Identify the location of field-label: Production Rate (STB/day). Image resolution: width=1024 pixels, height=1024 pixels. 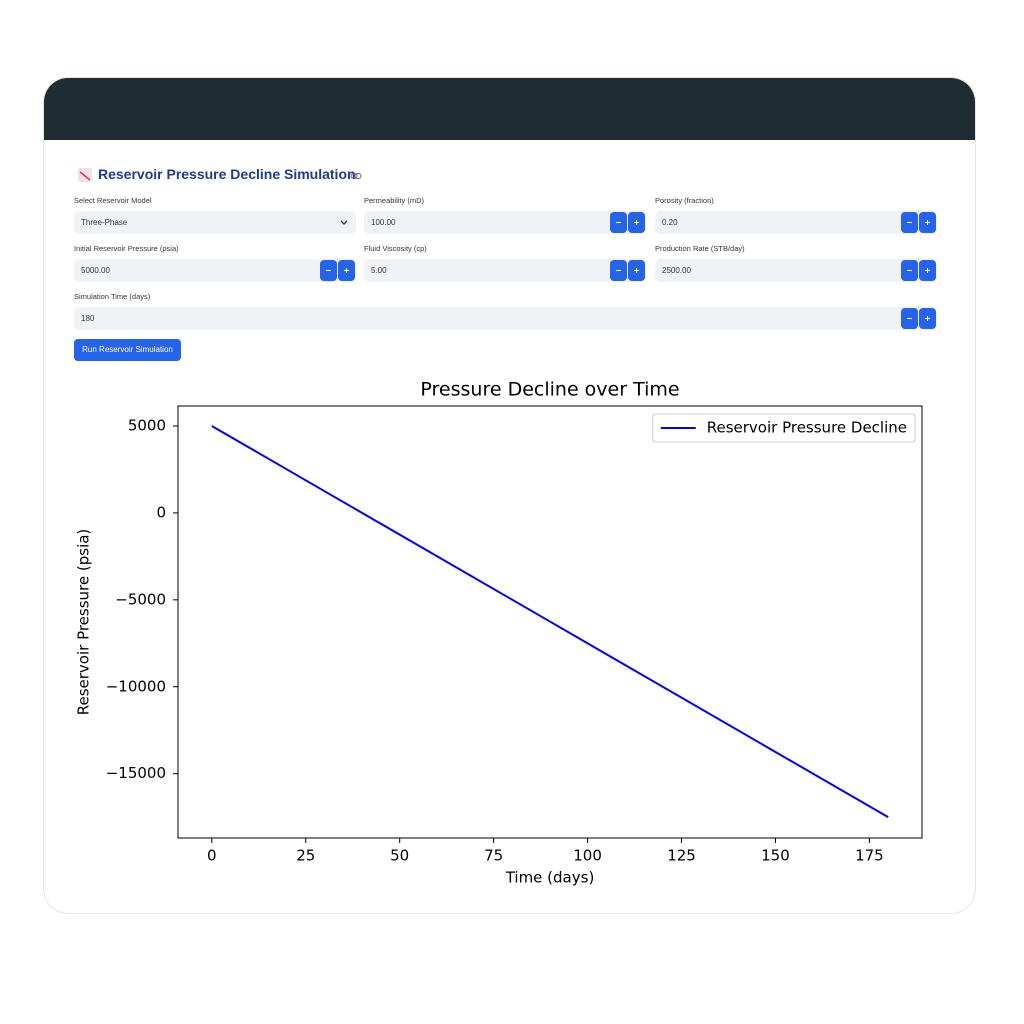
(700, 248).